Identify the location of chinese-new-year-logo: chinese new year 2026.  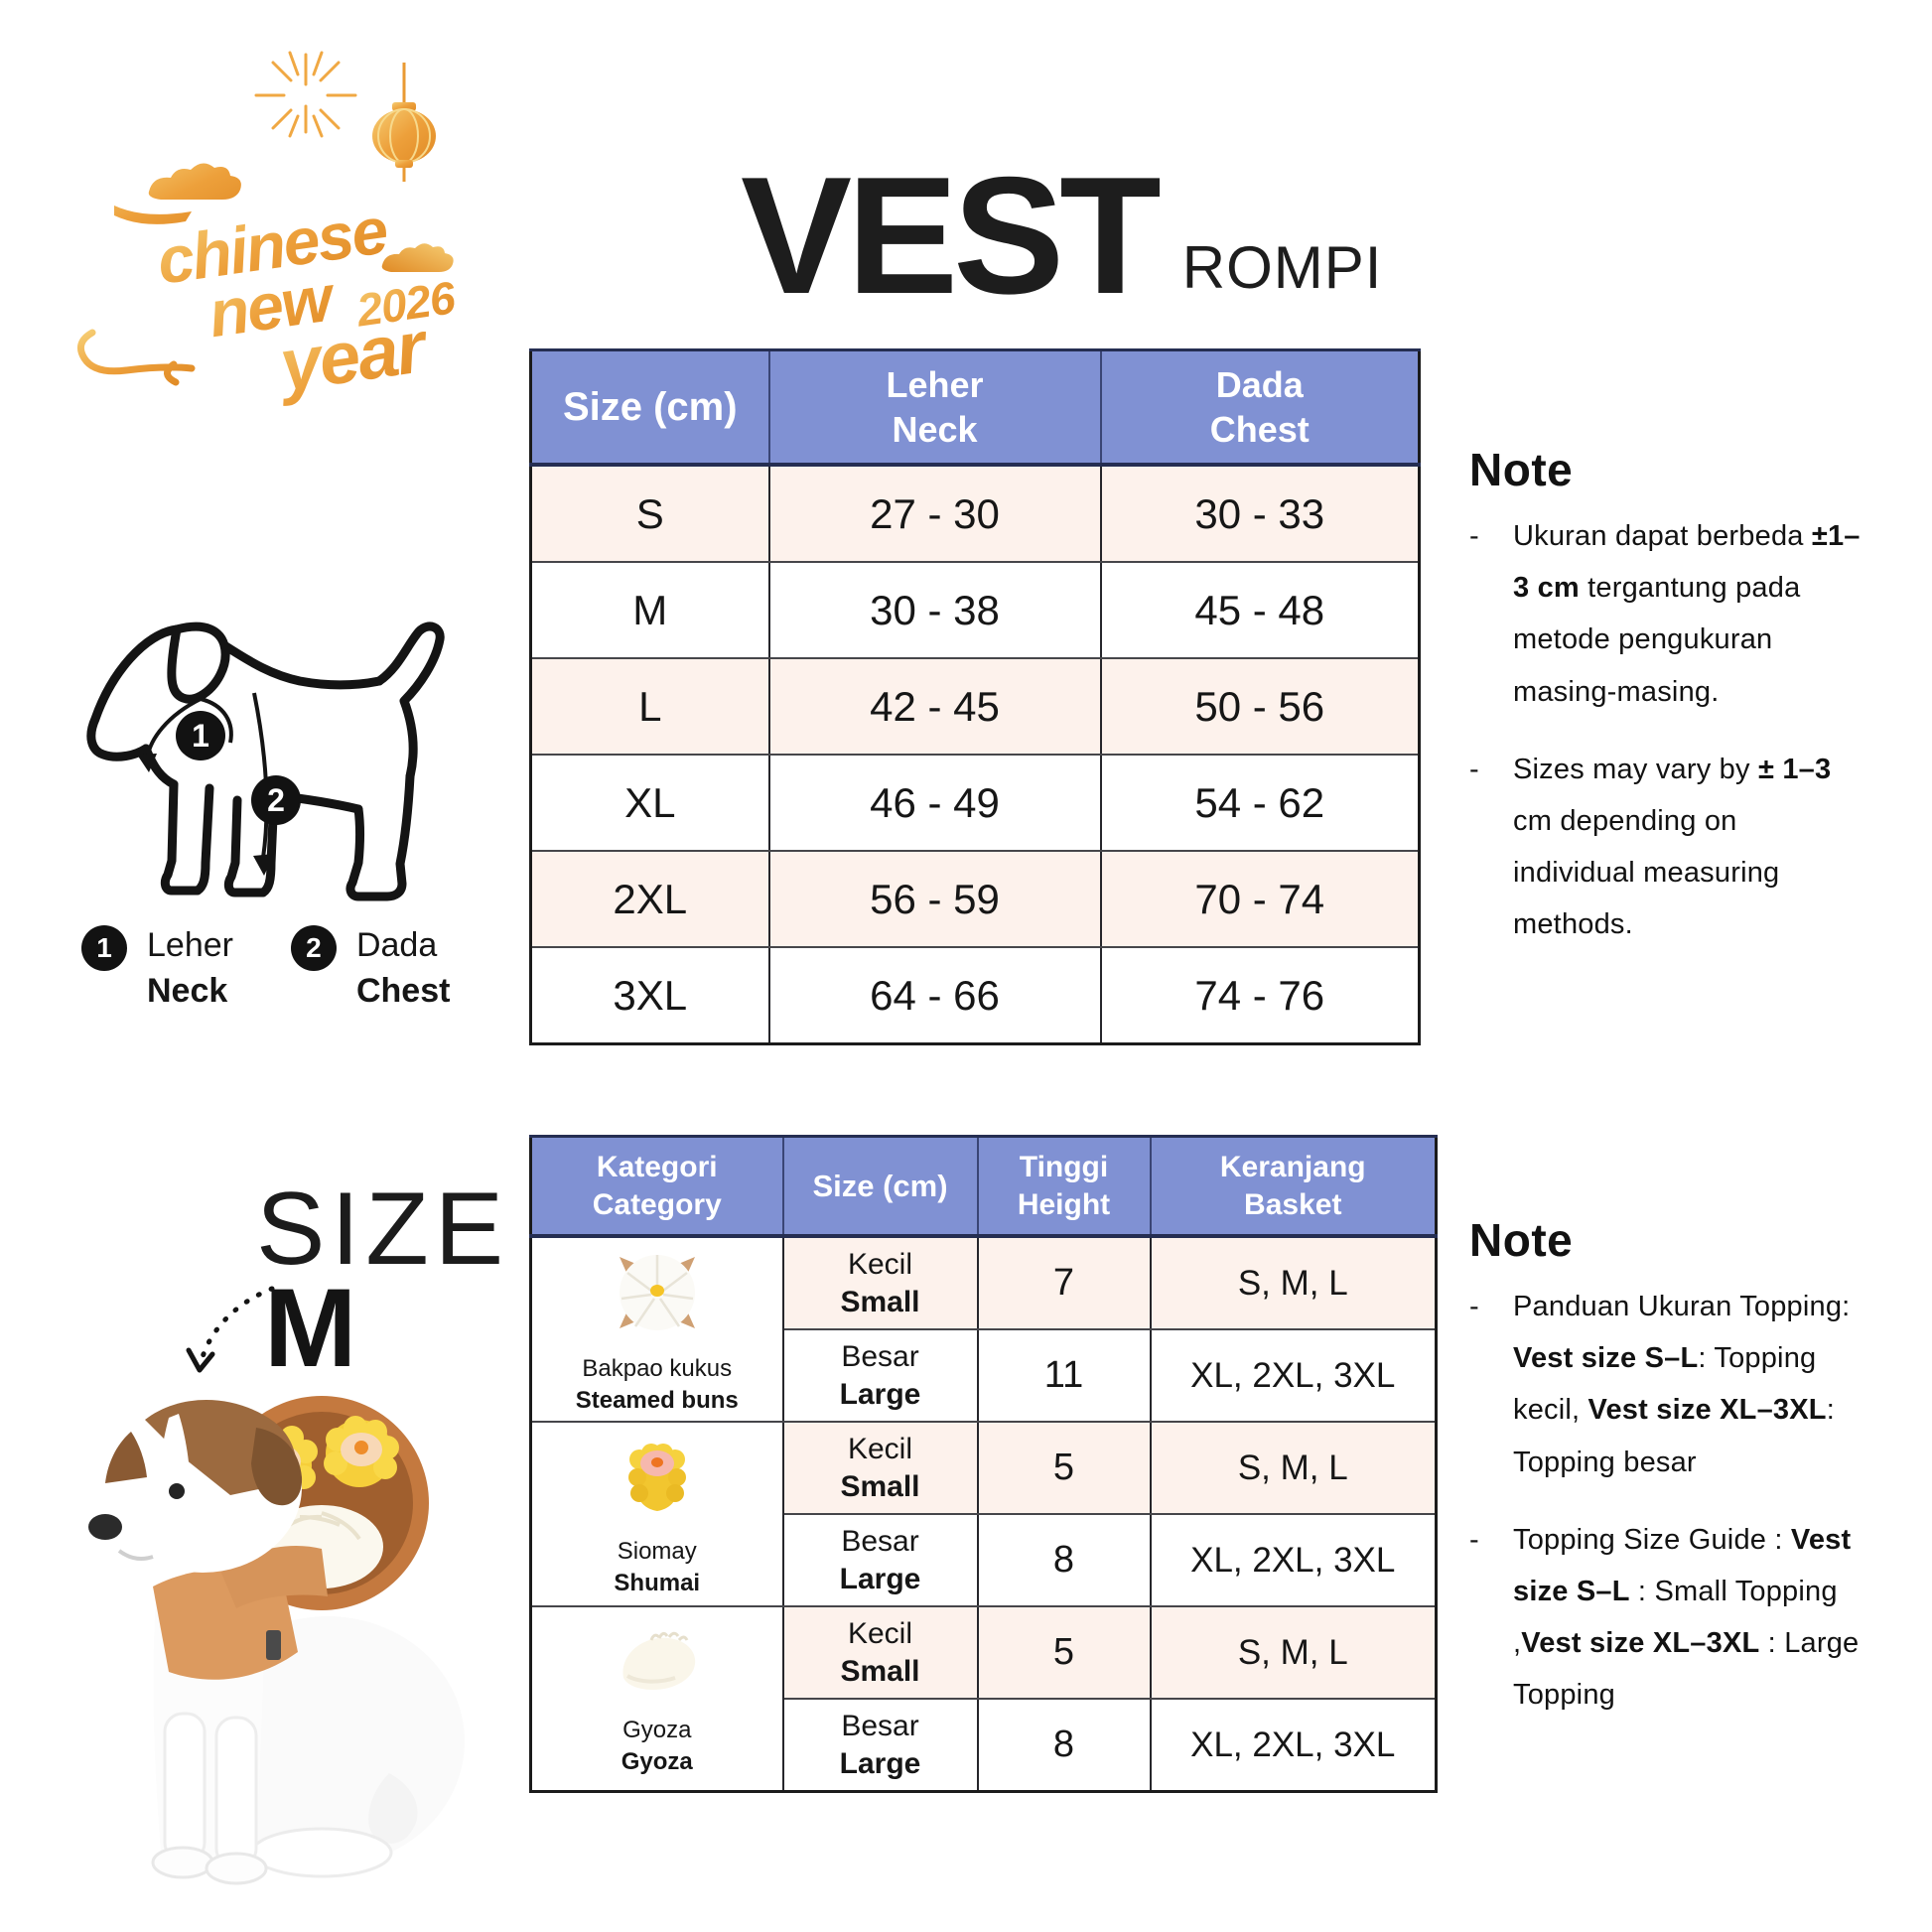
(267, 229).